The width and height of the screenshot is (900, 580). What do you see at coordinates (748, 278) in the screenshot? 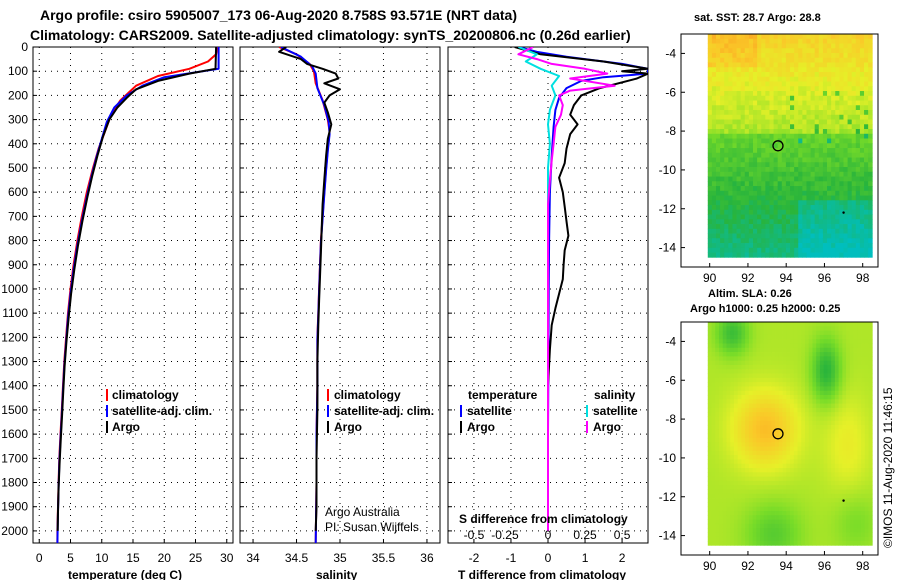
I see `map-lon-tick-label: 92` at bounding box center [748, 278].